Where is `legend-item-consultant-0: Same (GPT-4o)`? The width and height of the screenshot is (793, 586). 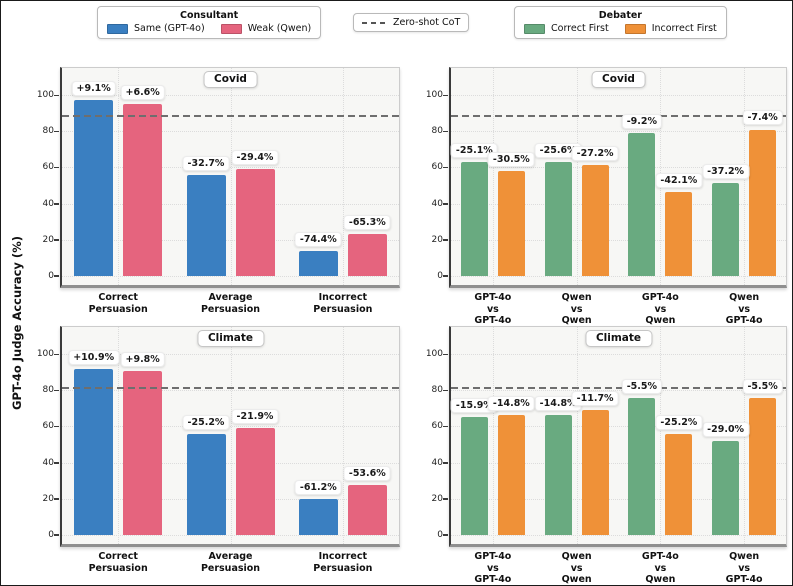 legend-item-consultant-0: Same (GPT-4o) is located at coordinates (156, 28).